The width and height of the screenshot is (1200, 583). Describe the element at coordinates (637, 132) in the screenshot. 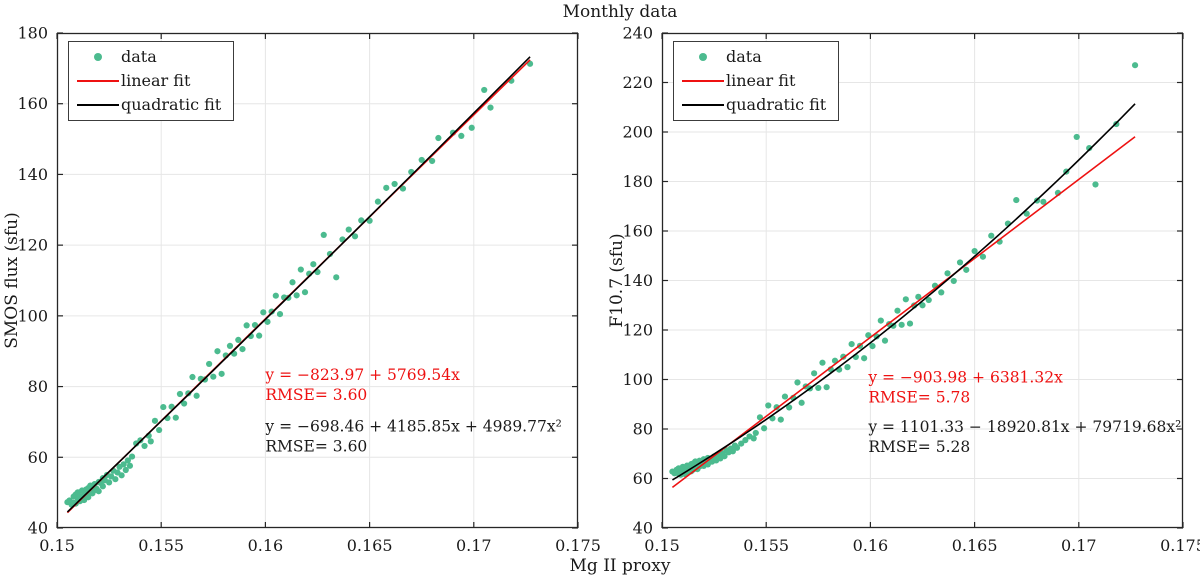

I see `svg-text: 200` at that location.